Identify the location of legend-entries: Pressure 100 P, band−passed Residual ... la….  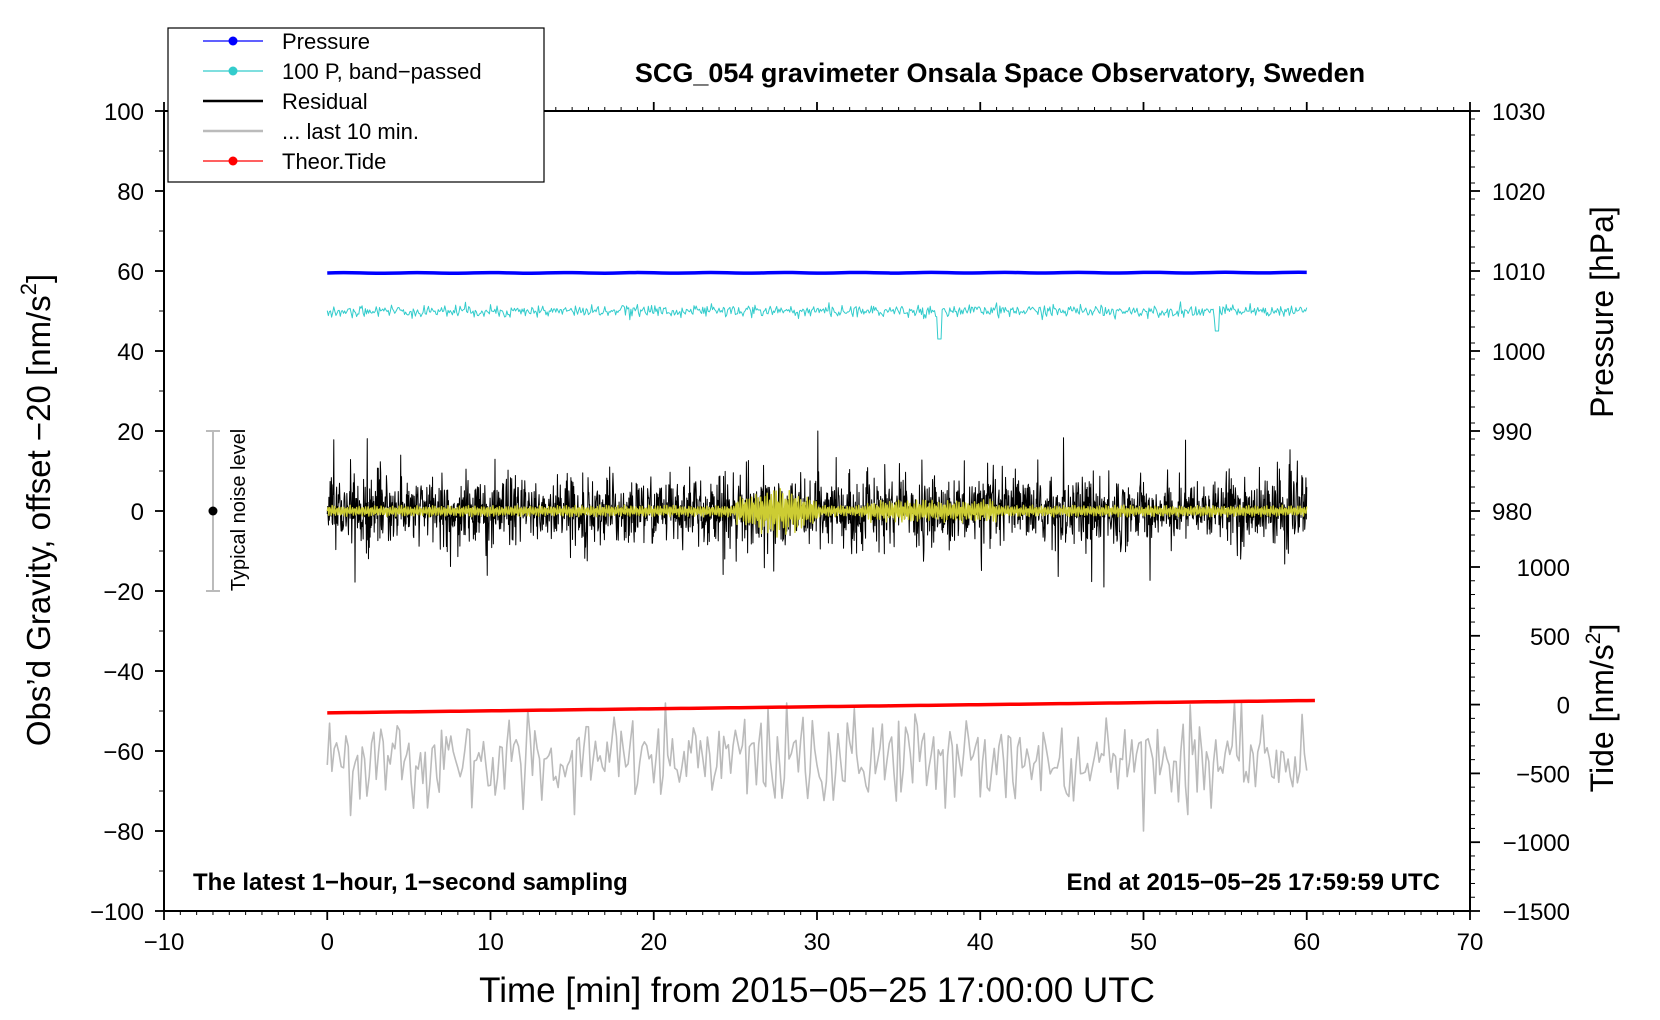
(342, 101).